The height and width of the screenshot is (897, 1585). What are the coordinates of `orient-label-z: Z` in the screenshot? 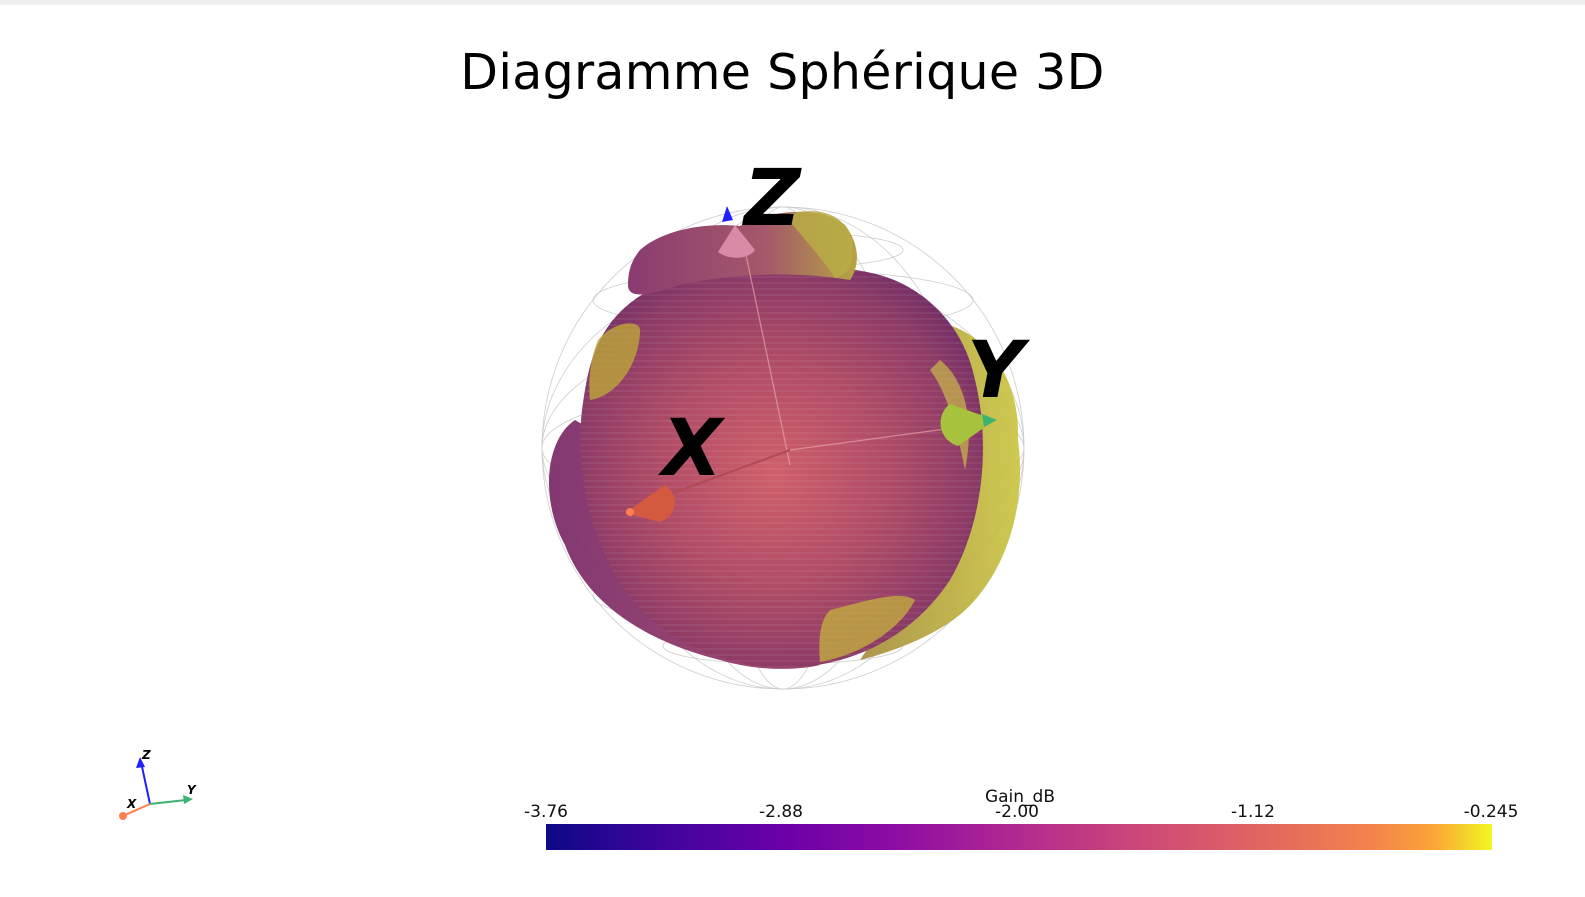 It's located at (146, 755).